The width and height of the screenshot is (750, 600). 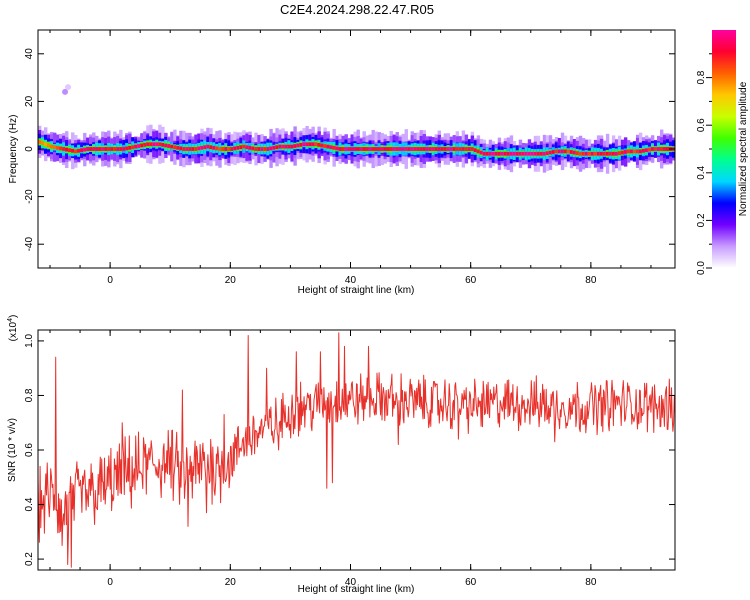 What do you see at coordinates (29, 395) in the screenshot?
I see `y-tick-label: 0.8` at bounding box center [29, 395].